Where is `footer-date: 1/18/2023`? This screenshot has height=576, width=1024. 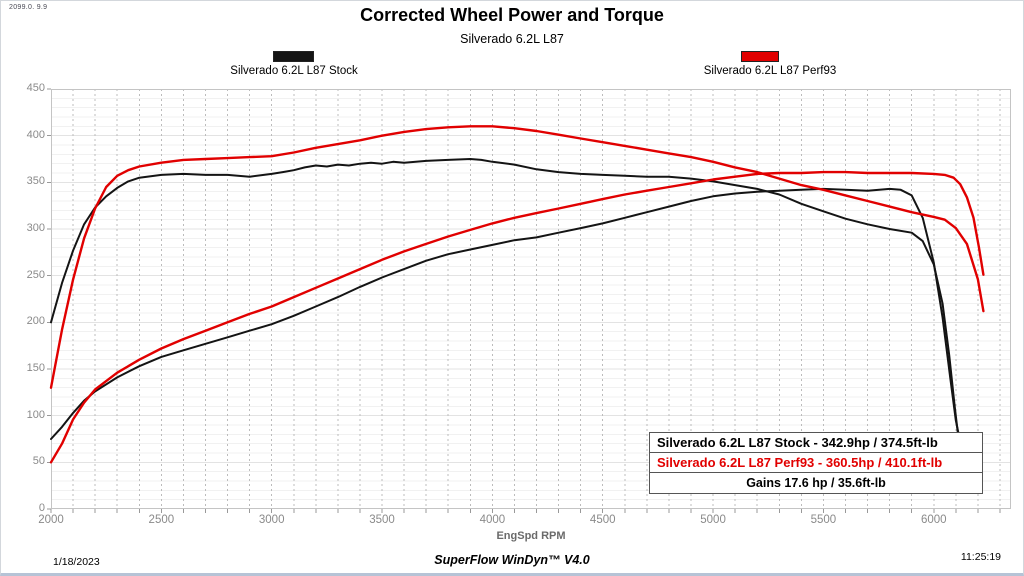 footer-date: 1/18/2023 is located at coordinates (76, 562).